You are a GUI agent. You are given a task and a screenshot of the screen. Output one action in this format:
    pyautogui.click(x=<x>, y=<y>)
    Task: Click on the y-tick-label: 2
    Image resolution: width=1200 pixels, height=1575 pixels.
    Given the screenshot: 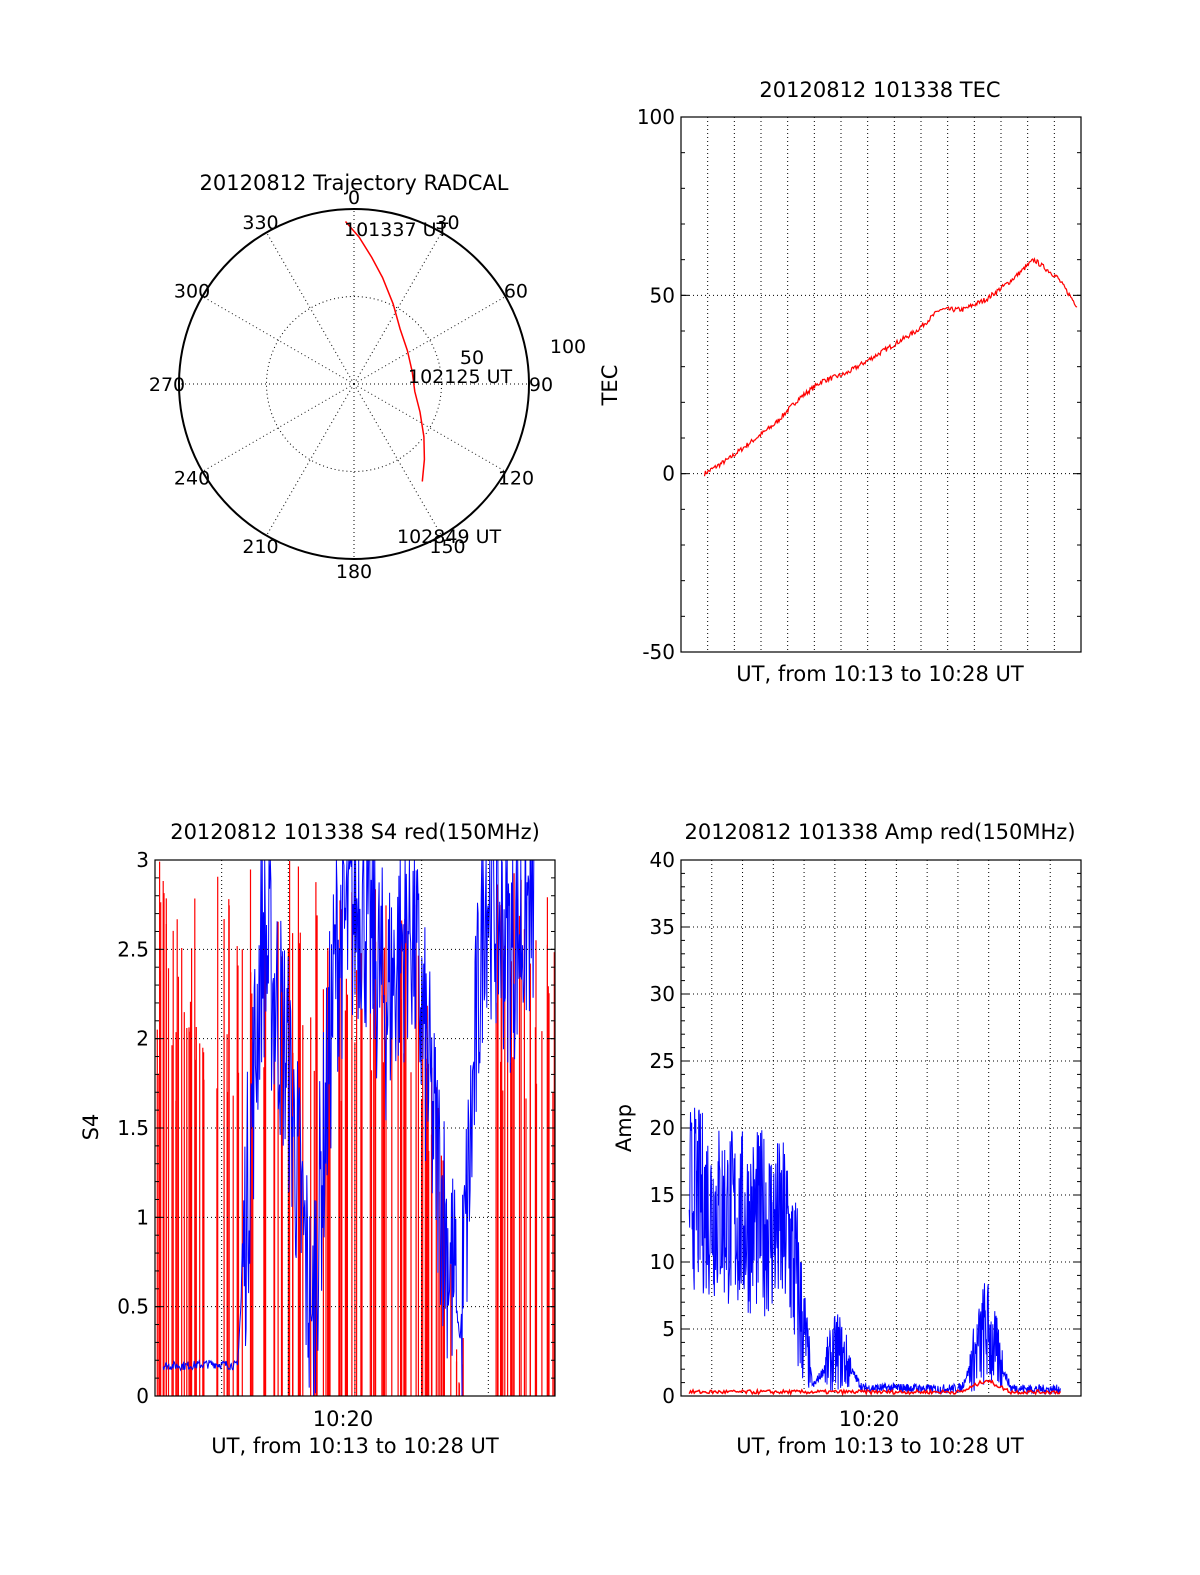 What is the action you would take?
    pyautogui.click(x=142, y=1039)
    